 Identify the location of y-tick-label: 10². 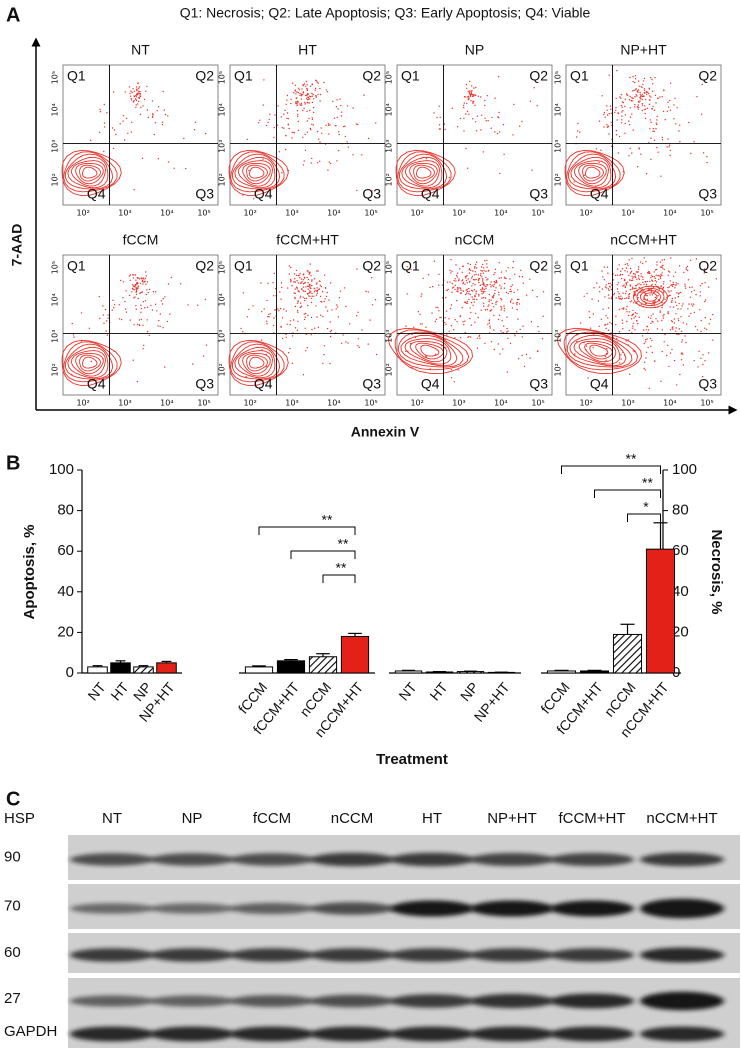
(222, 369).